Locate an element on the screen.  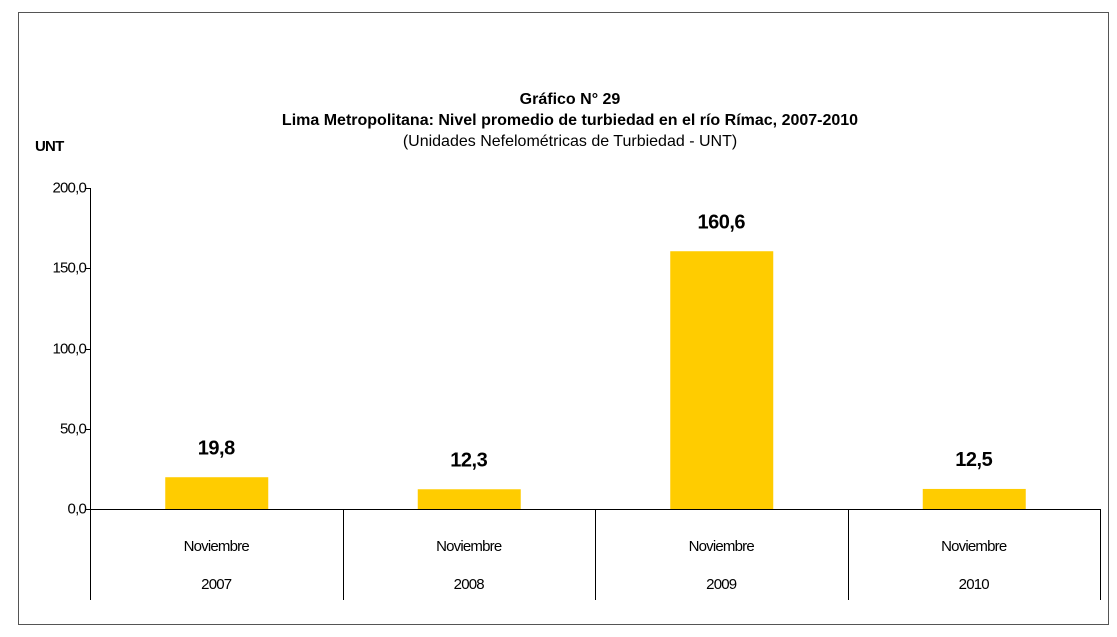
value-label: 12,3 is located at coordinates (468, 461).